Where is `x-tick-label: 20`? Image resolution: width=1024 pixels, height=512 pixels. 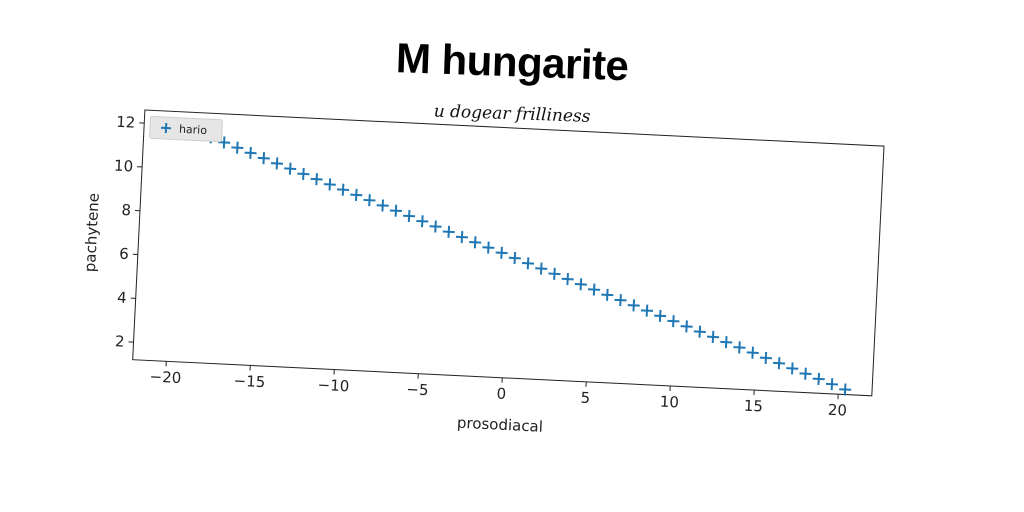 x-tick-label: 20 is located at coordinates (837, 410).